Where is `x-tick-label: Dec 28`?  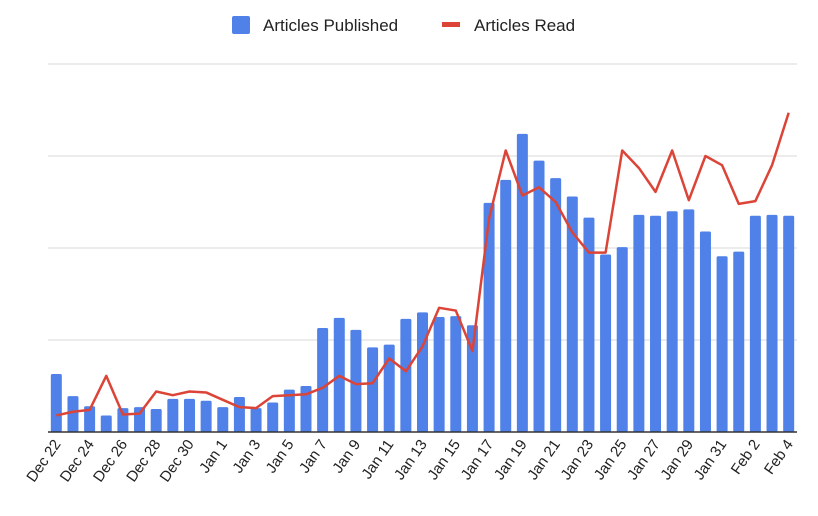
x-tick-label: Dec 28 is located at coordinates (143, 461).